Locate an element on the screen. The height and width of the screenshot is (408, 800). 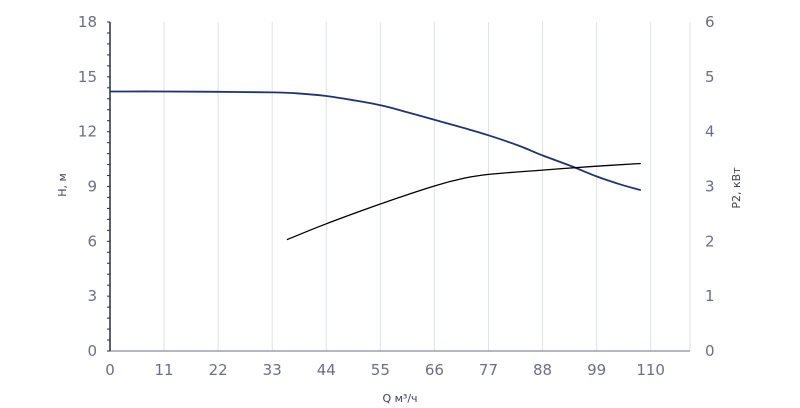
y-left-tick-label: 18 is located at coordinates (87, 22).